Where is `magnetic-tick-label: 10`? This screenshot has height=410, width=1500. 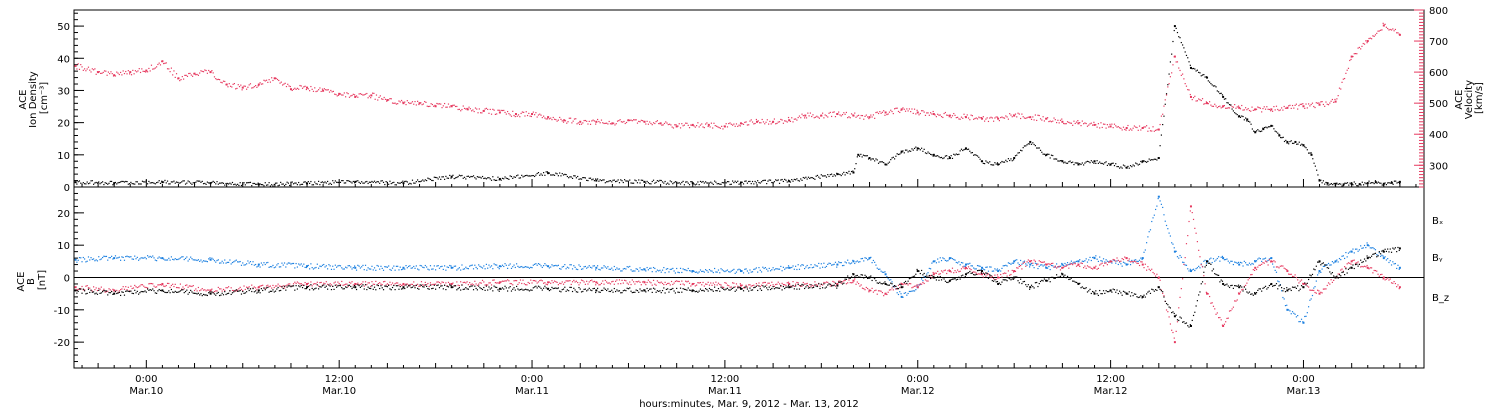
magnetic-tick-label: 10 is located at coordinates (63, 246).